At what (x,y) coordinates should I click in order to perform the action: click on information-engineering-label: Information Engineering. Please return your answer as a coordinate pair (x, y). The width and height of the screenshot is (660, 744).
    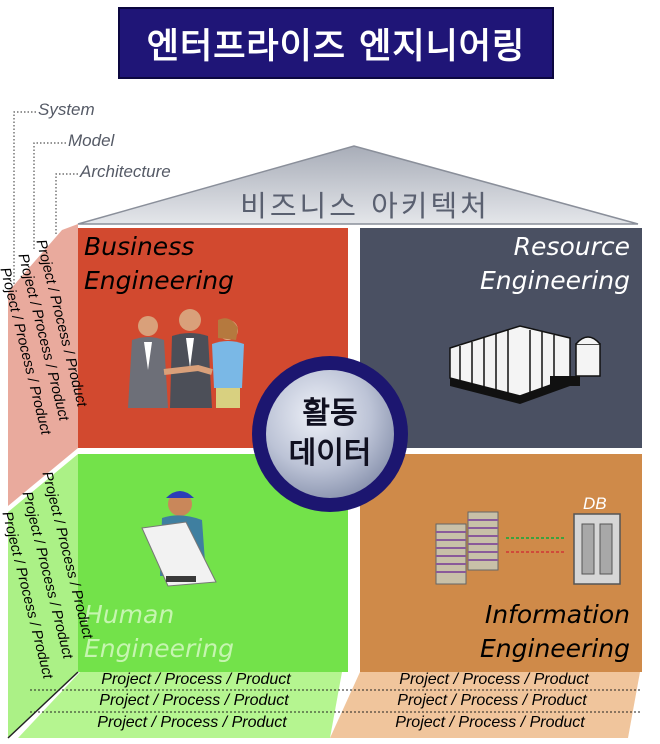
    Looking at the image, I should click on (555, 632).